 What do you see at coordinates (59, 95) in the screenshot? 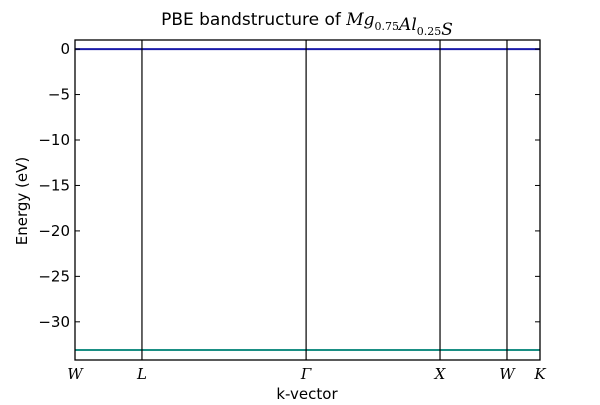
I see `y-tick-label-1: −5` at bounding box center [59, 95].